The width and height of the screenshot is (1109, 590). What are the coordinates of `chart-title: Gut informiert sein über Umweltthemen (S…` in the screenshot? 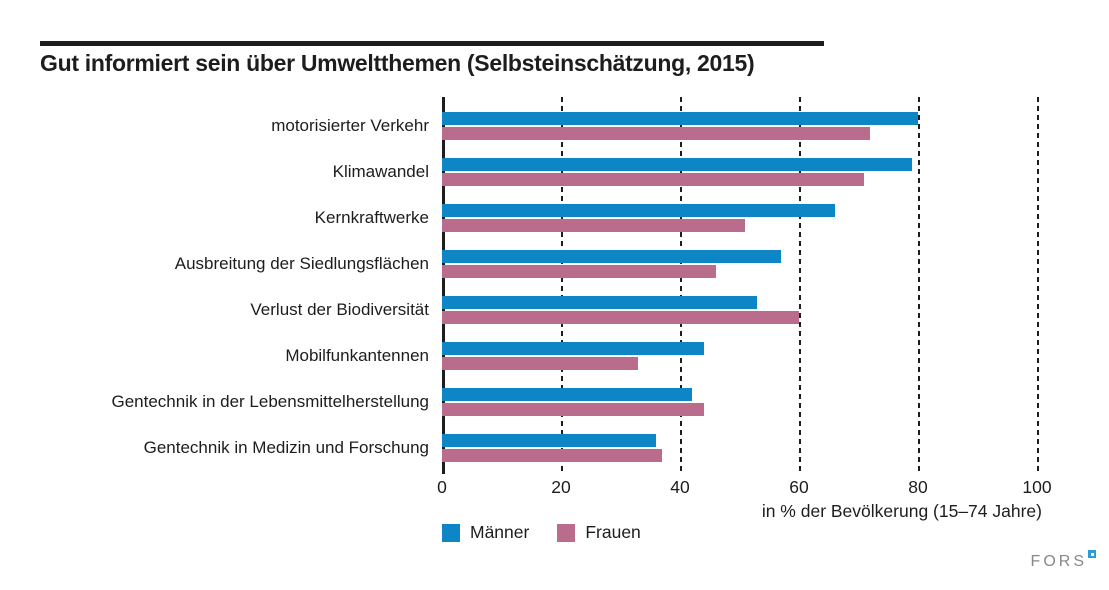 It's located at (397, 63).